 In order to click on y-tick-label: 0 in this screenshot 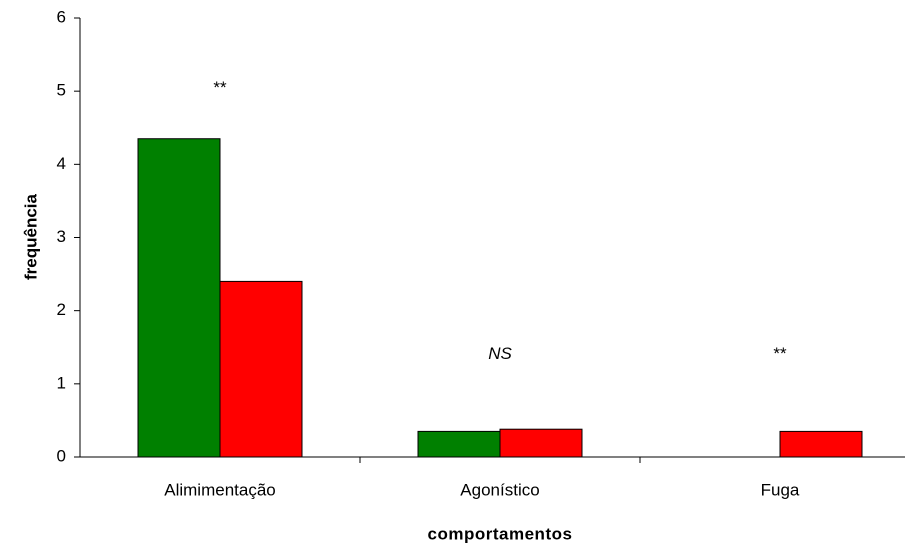, I will do `click(61, 455)`.